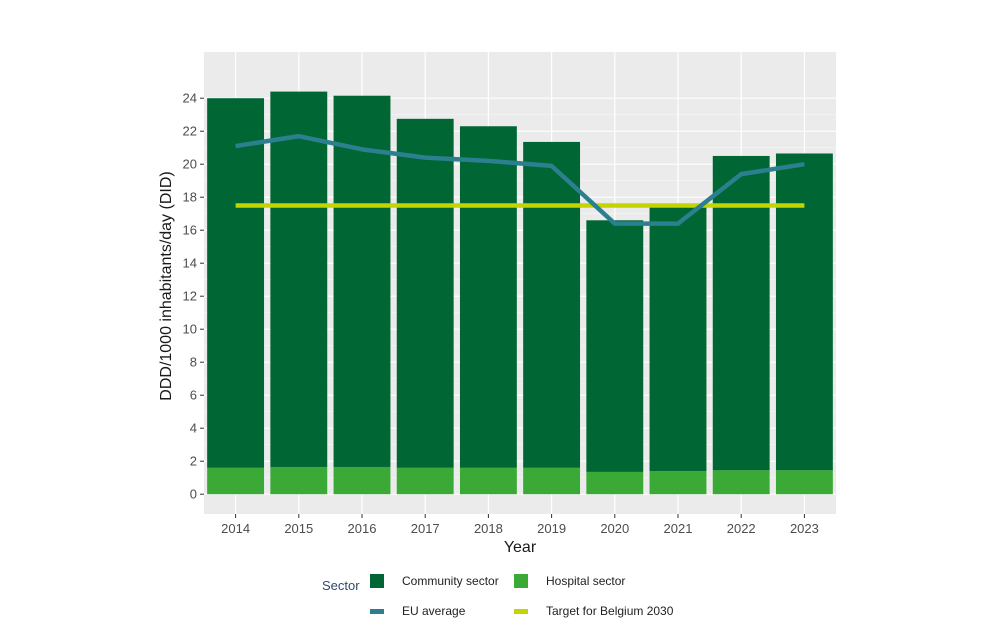 This screenshot has width=989, height=637. What do you see at coordinates (521, 611) in the screenshot?
I see `legend-key-target` at bounding box center [521, 611].